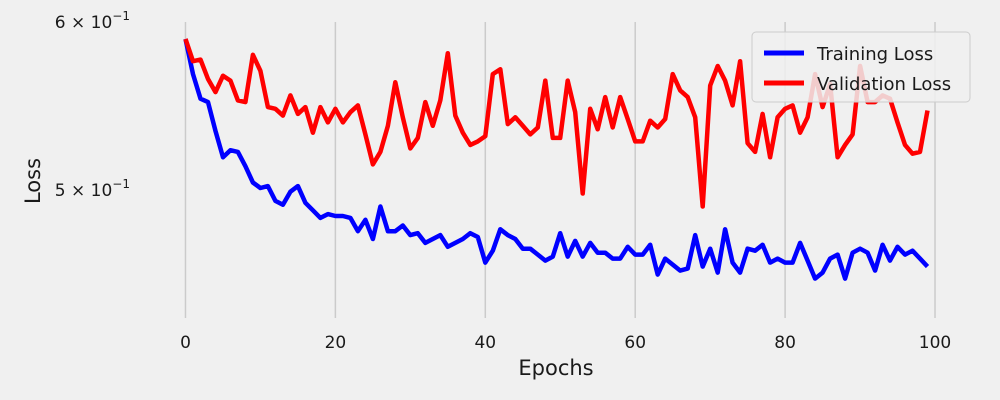  I want to click on y-tick-mantissa: 5 × 10, so click(84, 191).